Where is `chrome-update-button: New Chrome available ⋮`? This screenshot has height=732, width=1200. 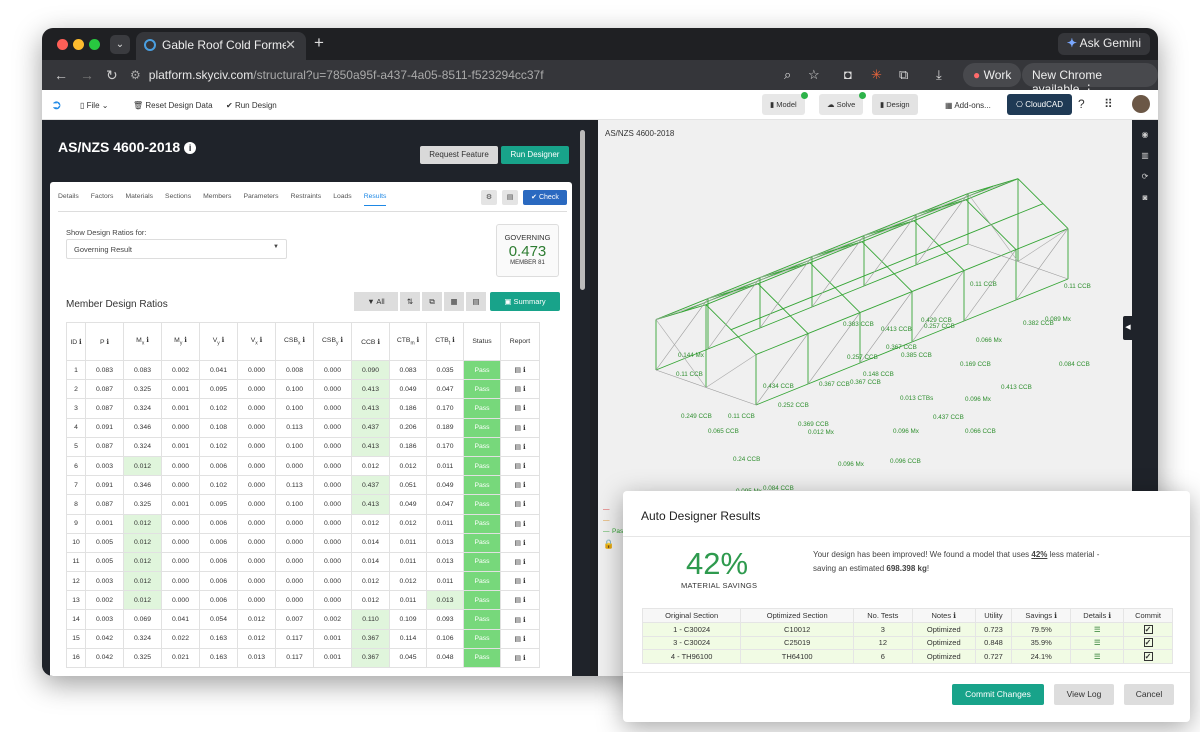 chrome-update-button: New Chrome available ⋮ is located at coordinates (1090, 79).